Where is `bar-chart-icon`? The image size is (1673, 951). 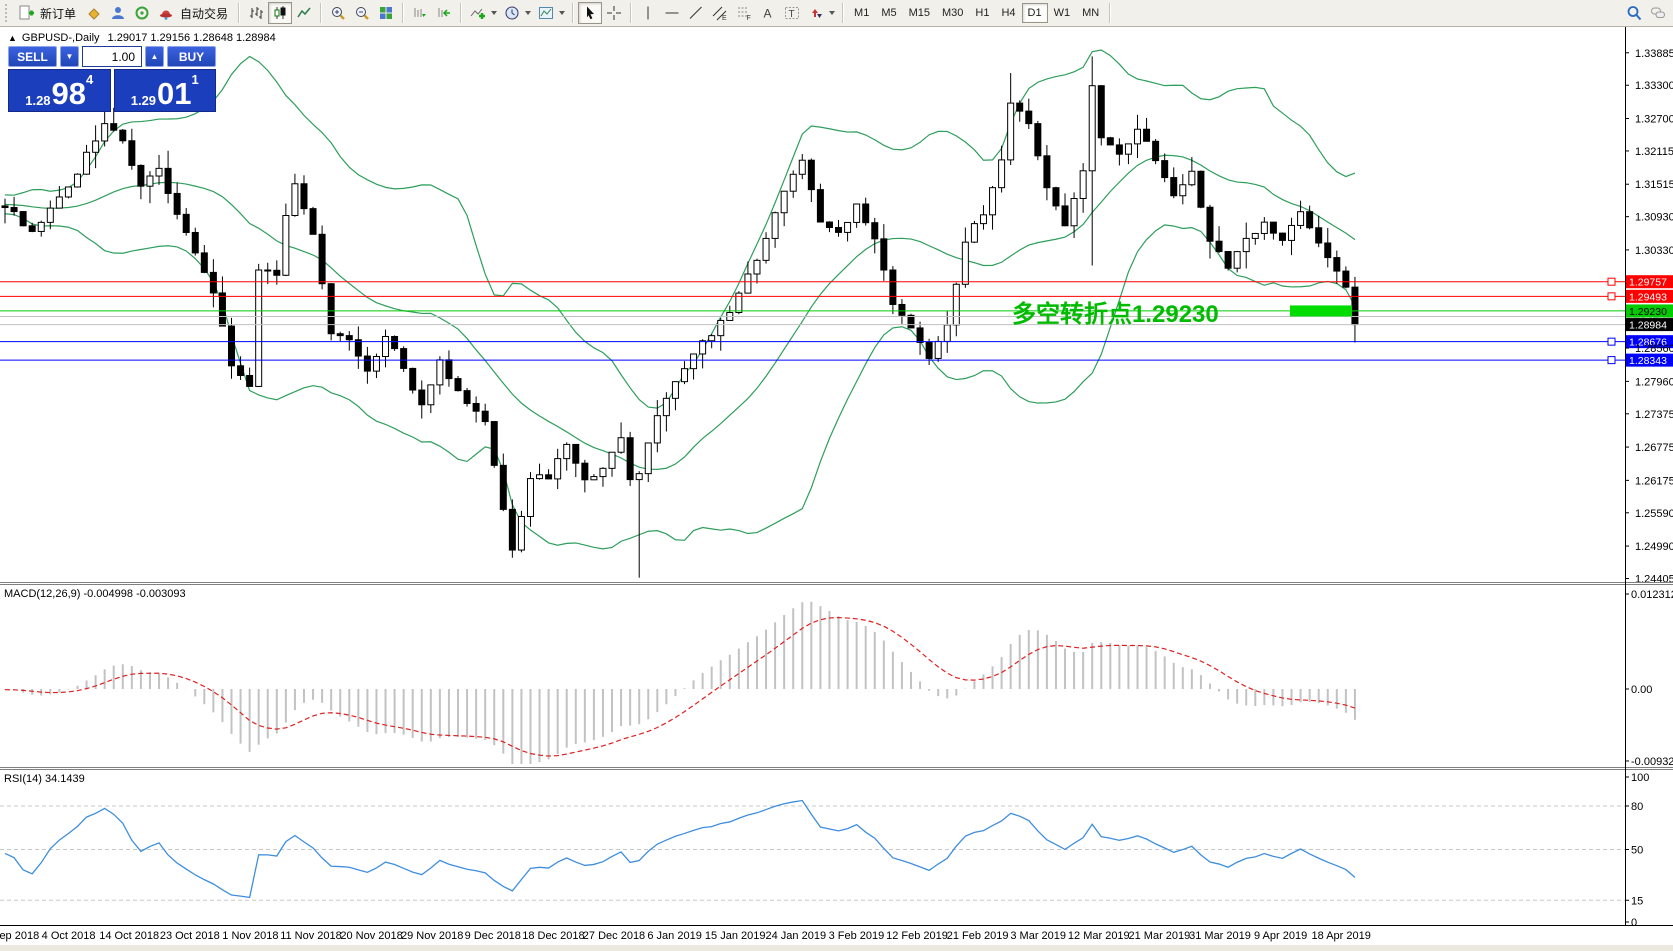 bar-chart-icon is located at coordinates (257, 13).